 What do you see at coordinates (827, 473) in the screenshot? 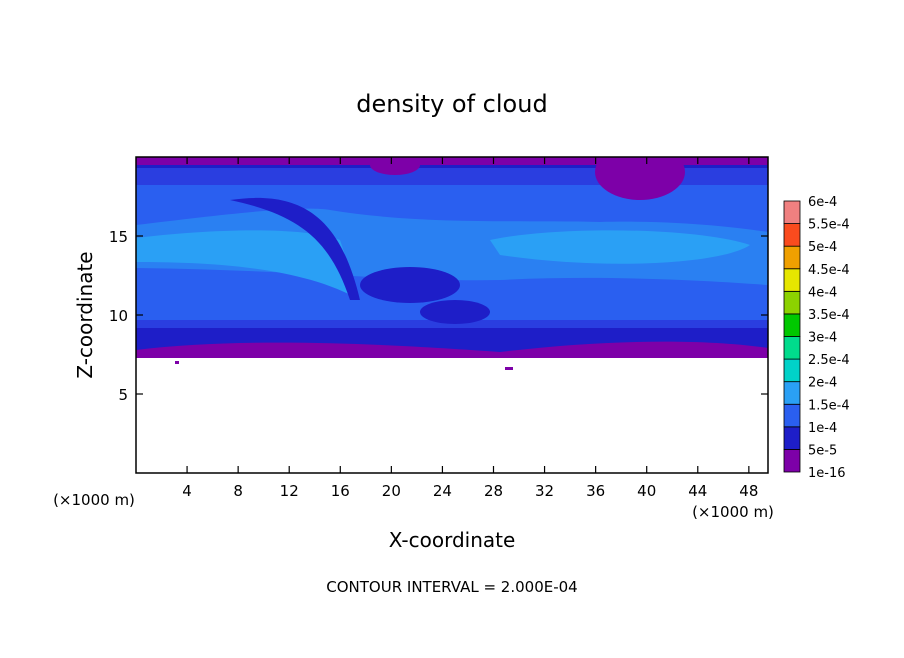
I see `colorbar-label: 1e-16` at bounding box center [827, 473].